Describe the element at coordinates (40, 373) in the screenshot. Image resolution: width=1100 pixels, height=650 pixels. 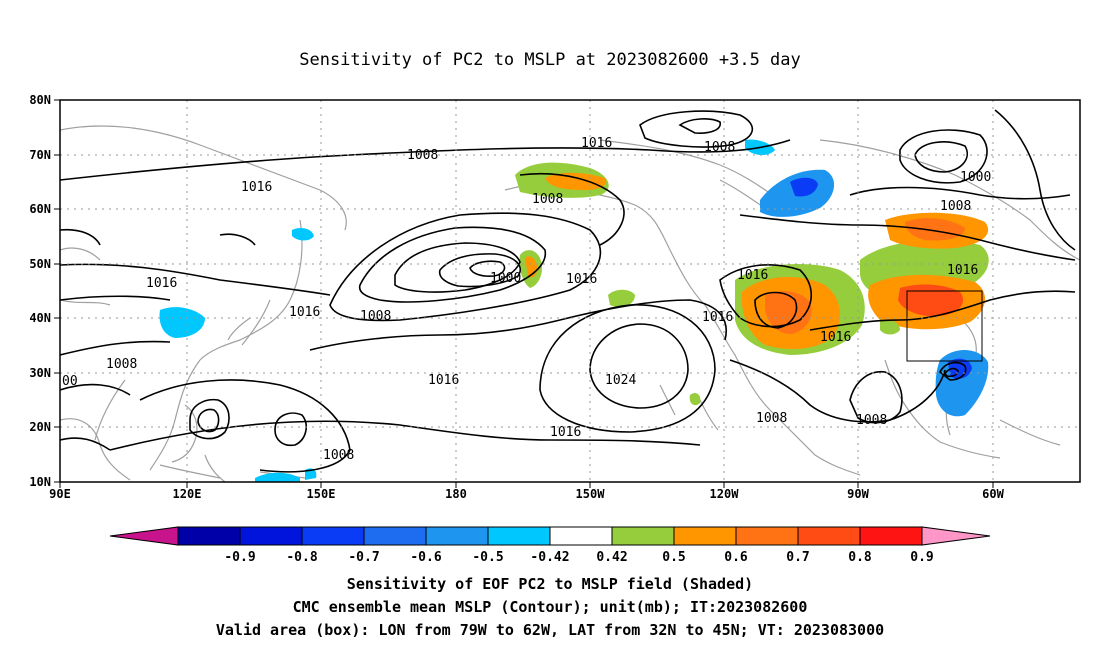
I see `lat-label: 30N` at that location.